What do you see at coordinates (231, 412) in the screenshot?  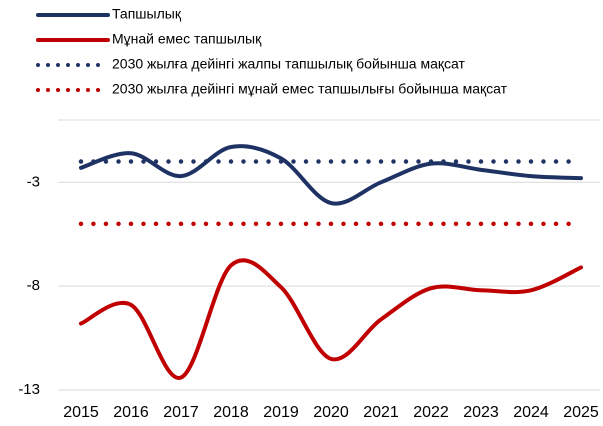 I see `x-tick-label: 2018` at bounding box center [231, 412].